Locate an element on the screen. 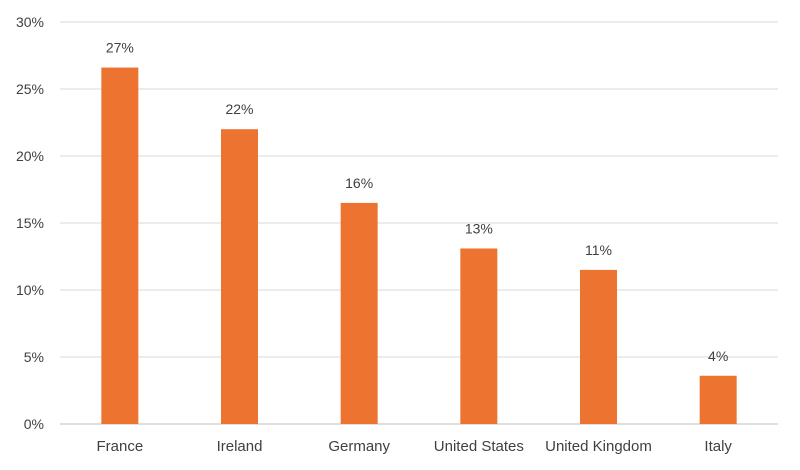 The image size is (800, 470). y-tick-label: 10% is located at coordinates (30, 290).